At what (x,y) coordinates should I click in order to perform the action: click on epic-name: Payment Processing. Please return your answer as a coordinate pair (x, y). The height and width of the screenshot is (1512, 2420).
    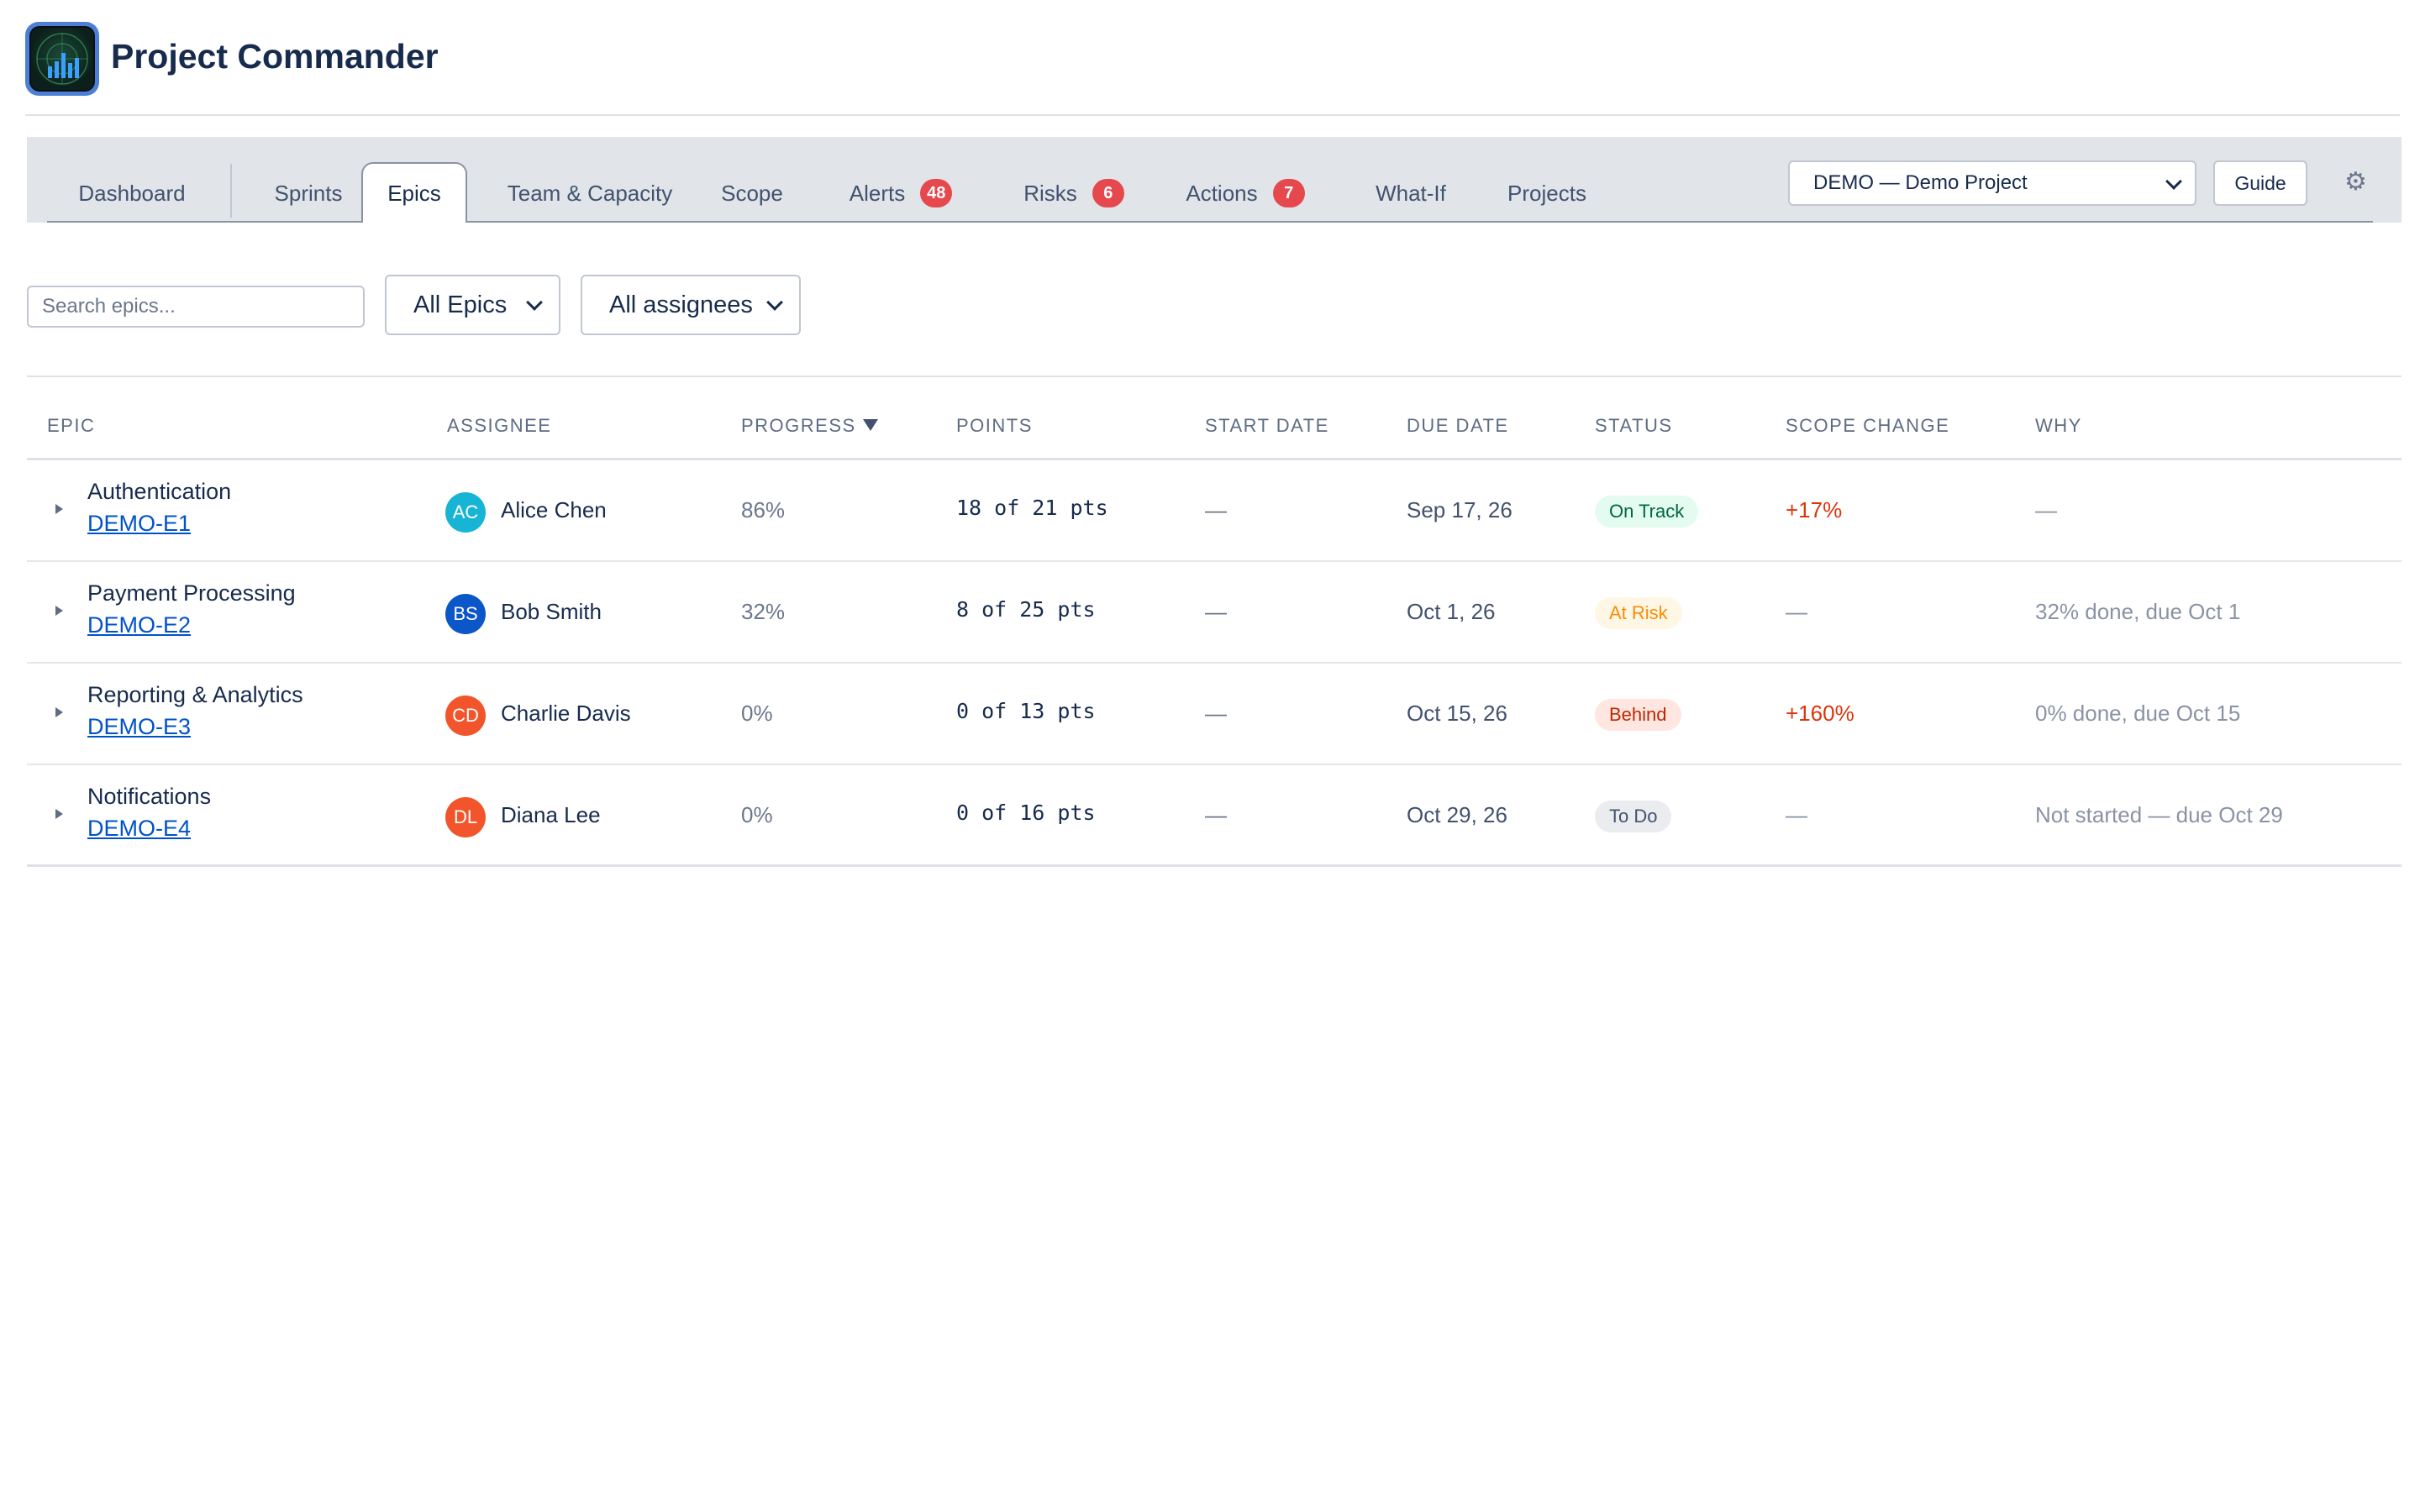
    Looking at the image, I should click on (191, 593).